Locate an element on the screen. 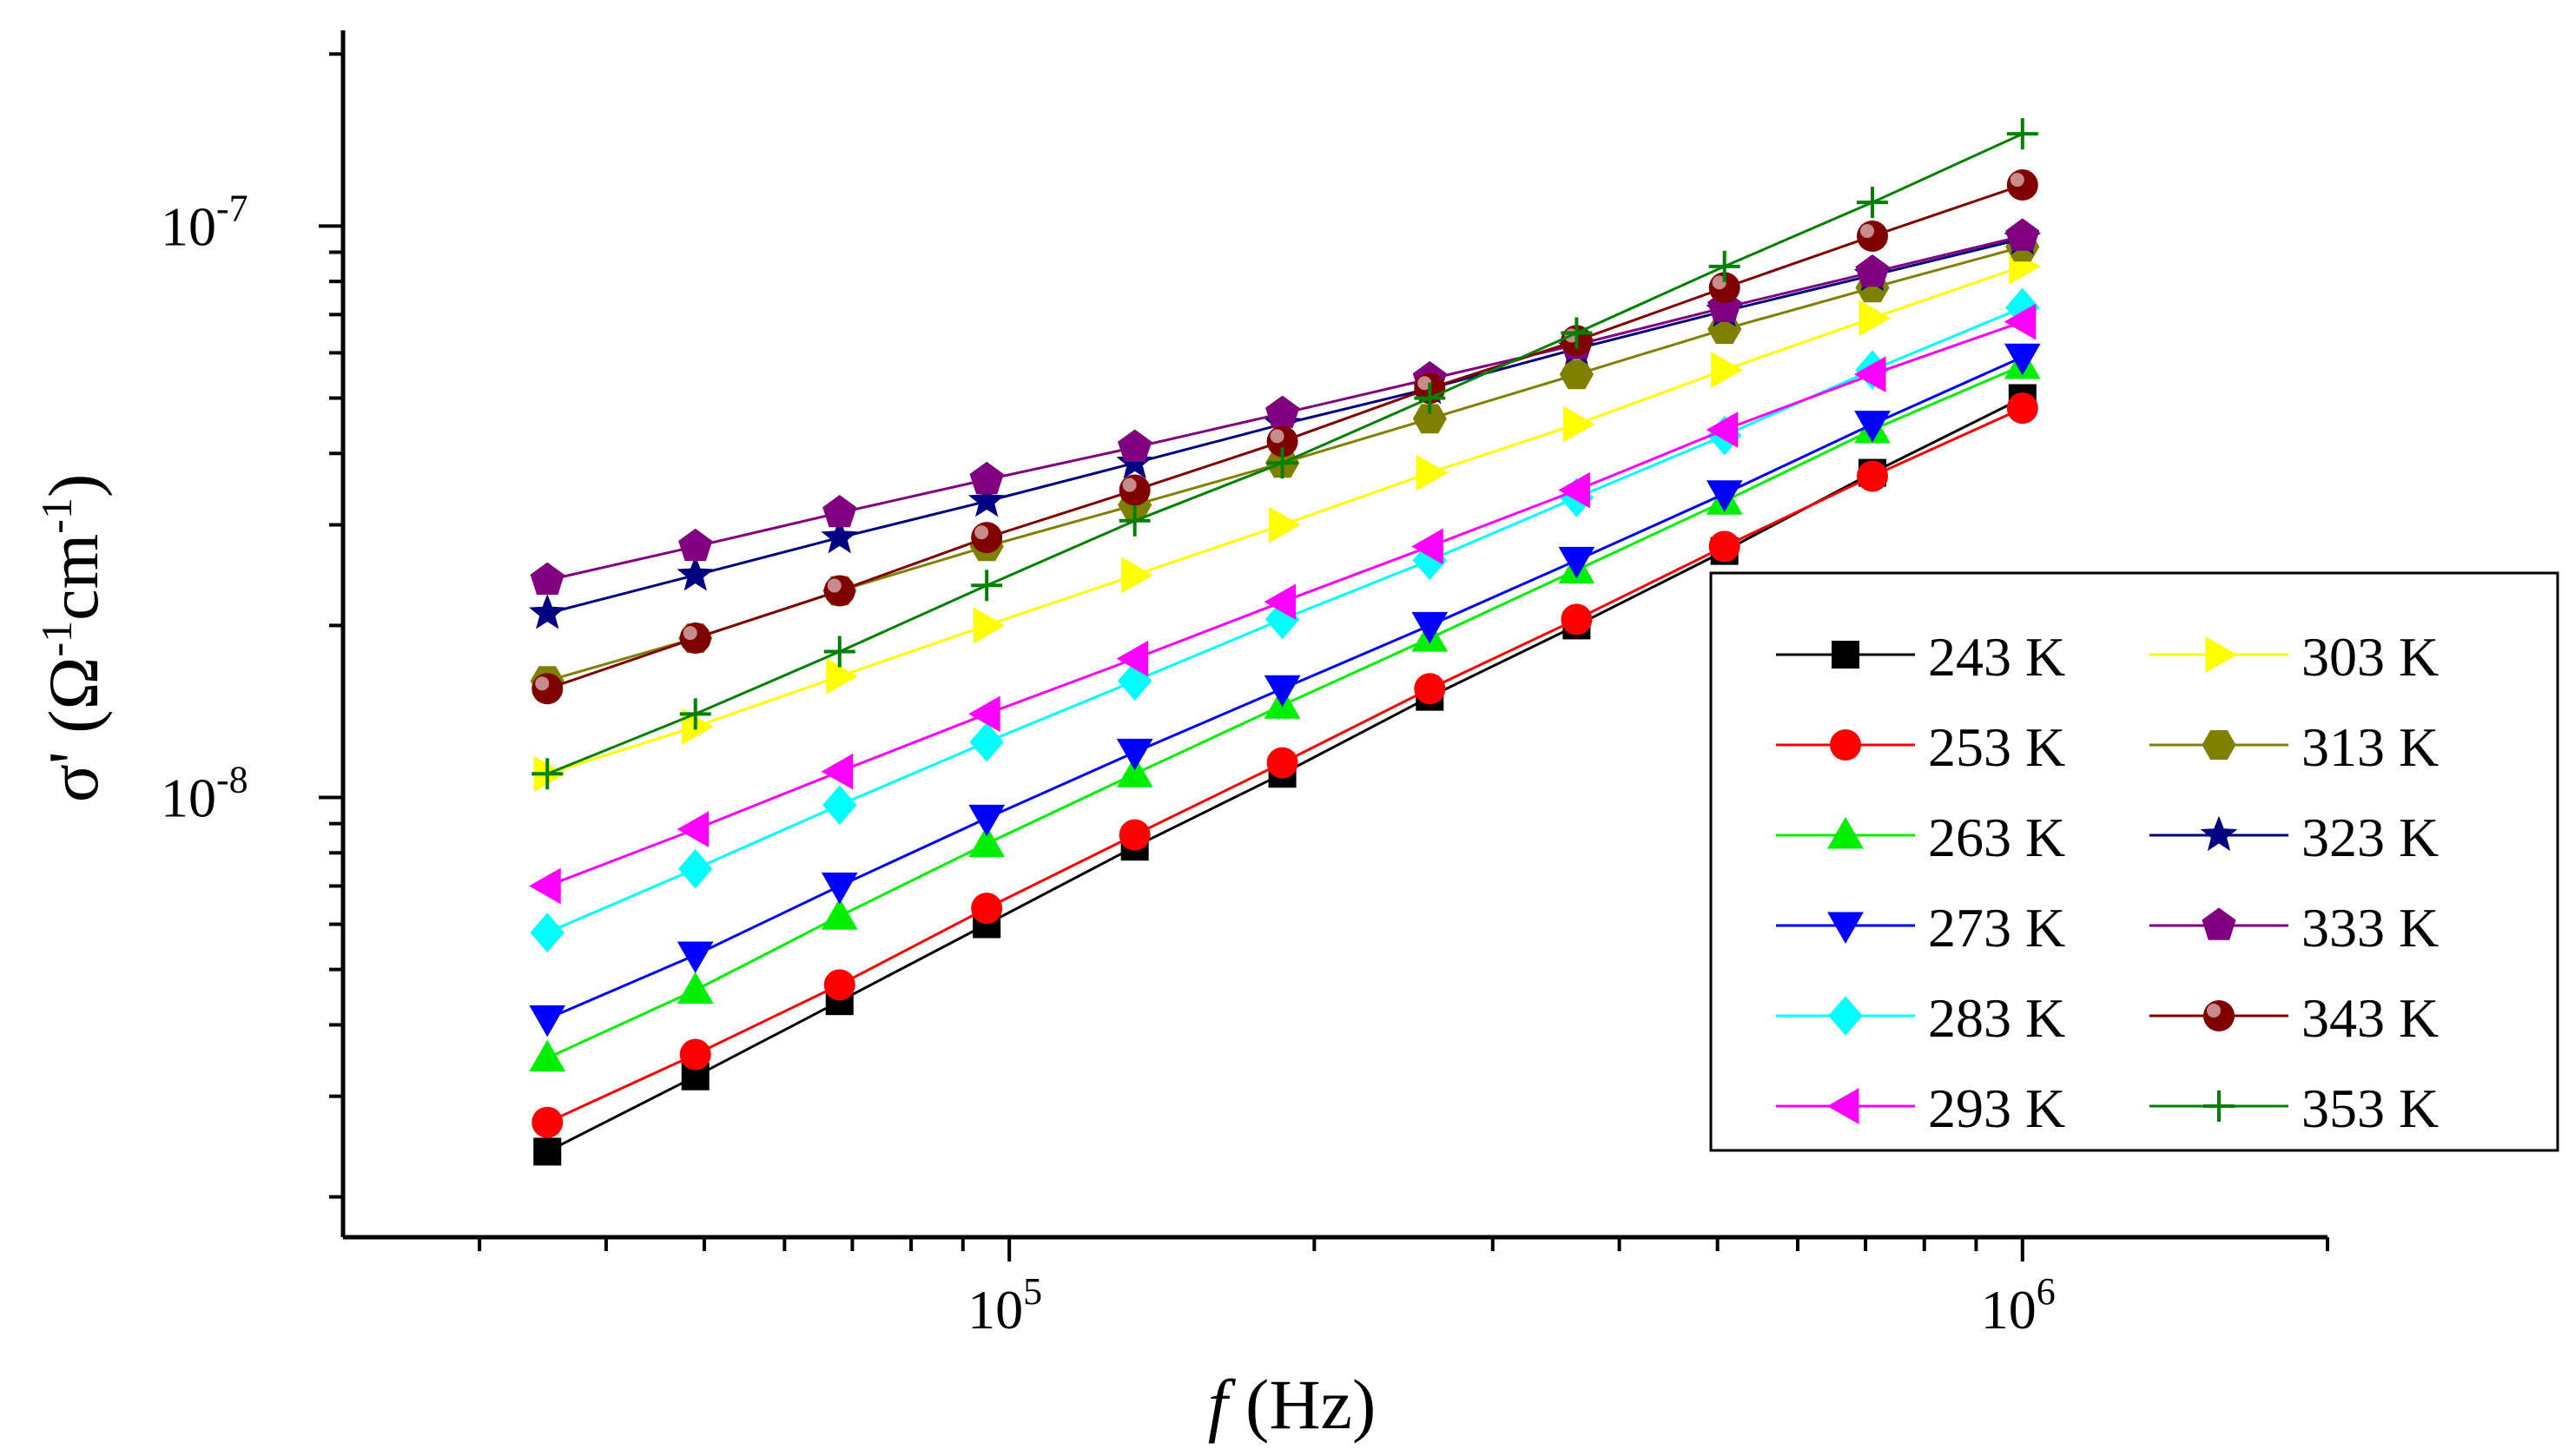 Image resolution: width=2575 pixels, height=1456 pixels. legend-label: 253 K is located at coordinates (1996, 747).